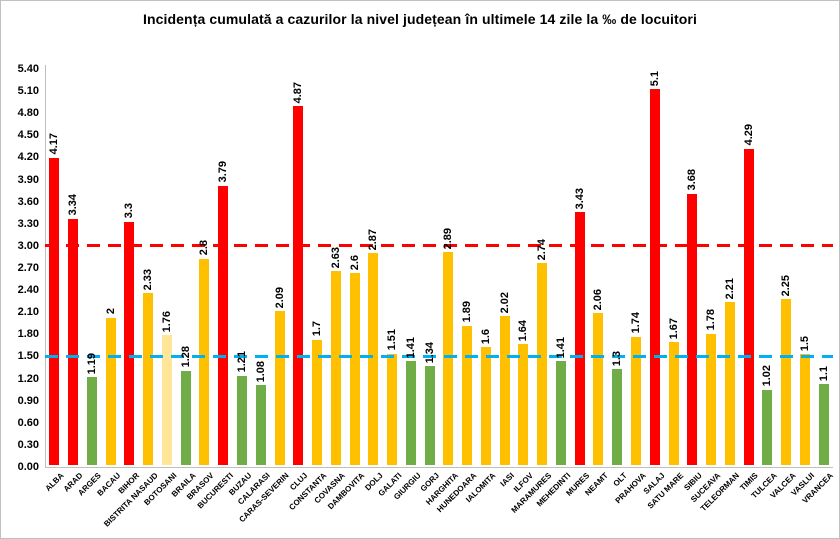 This screenshot has height=539, width=840. Describe the element at coordinates (298, 285) in the screenshot. I see `bar-cluj` at that location.